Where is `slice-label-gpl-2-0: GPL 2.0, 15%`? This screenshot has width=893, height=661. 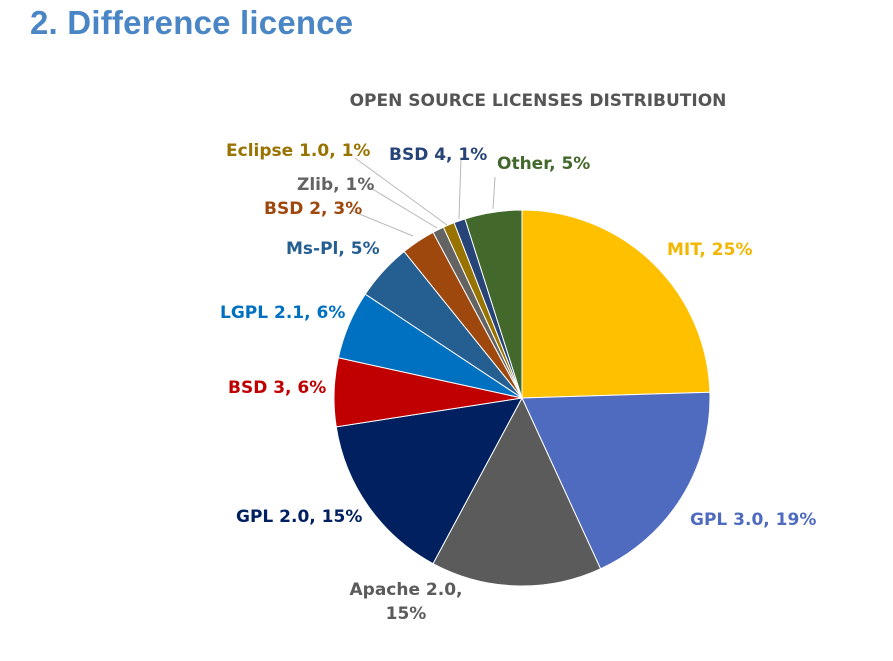 slice-label-gpl-2-0: GPL 2.0, 15% is located at coordinates (299, 517).